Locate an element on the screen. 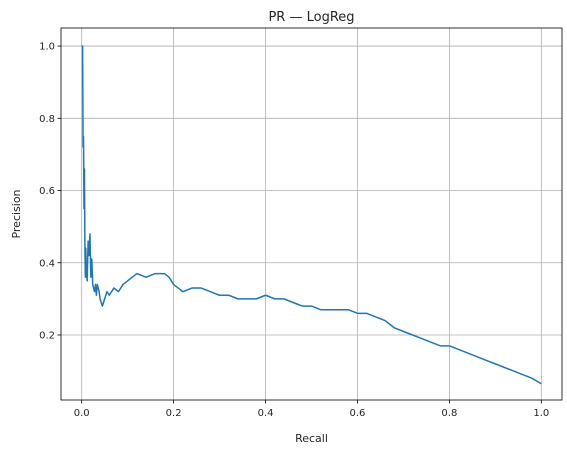 The height and width of the screenshot is (455, 567). y-tick-label: 0.6 is located at coordinates (47, 191).